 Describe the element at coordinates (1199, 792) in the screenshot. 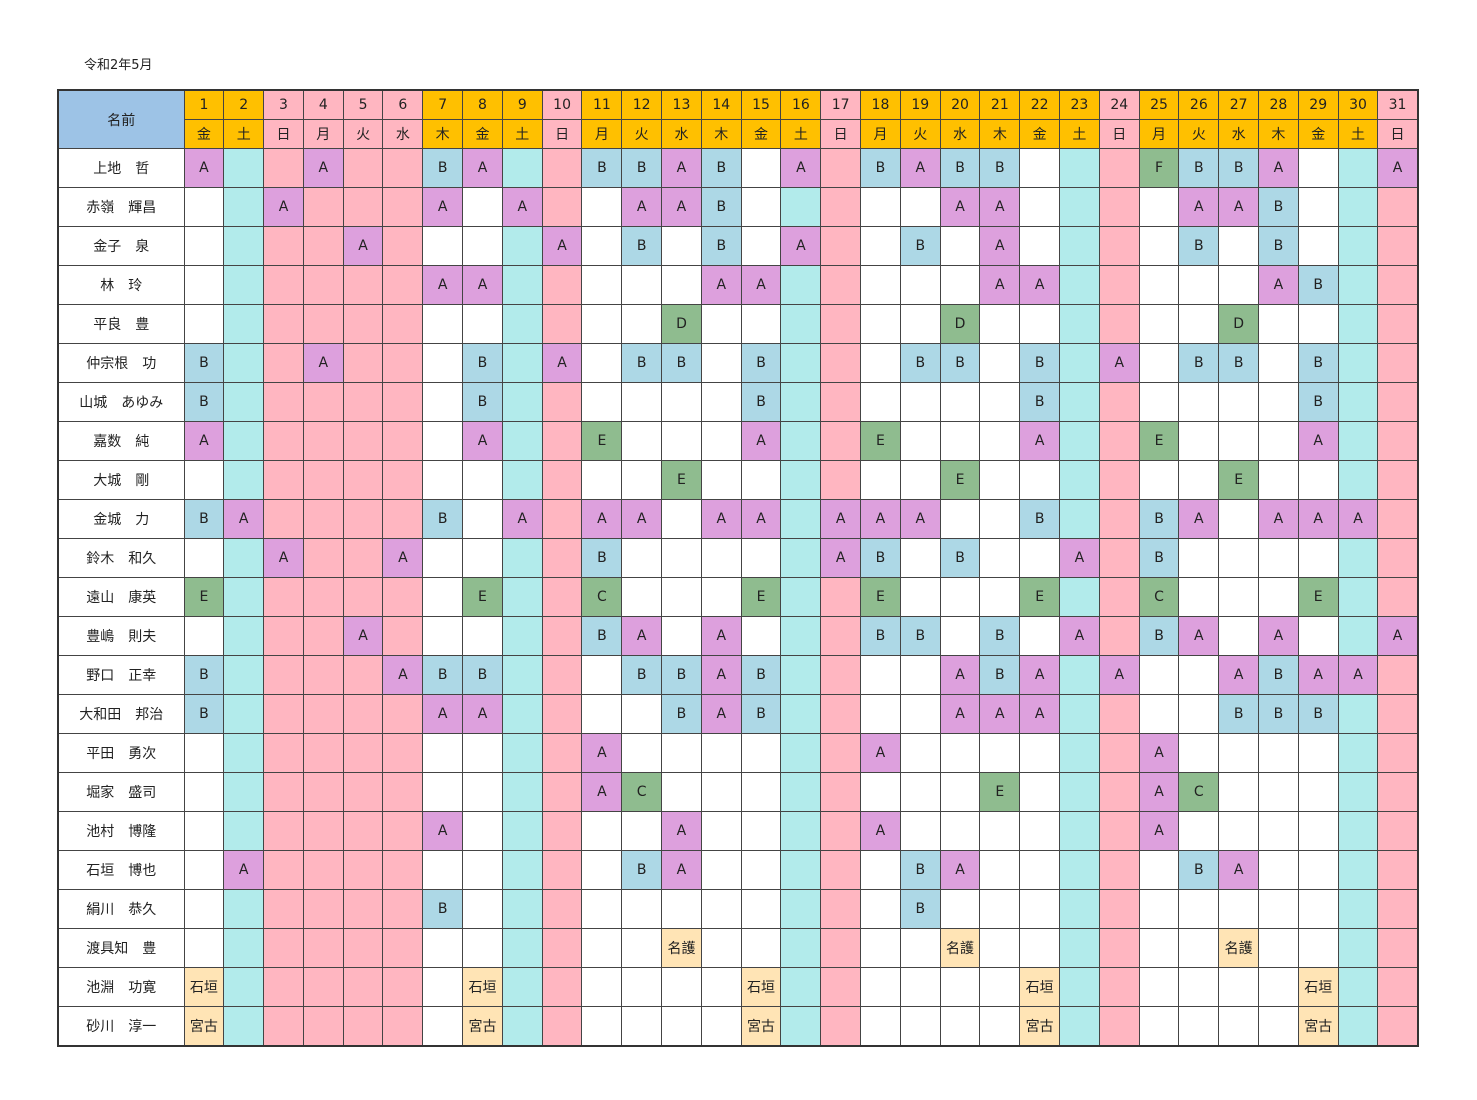

I see `schedule-cell: C` at that location.